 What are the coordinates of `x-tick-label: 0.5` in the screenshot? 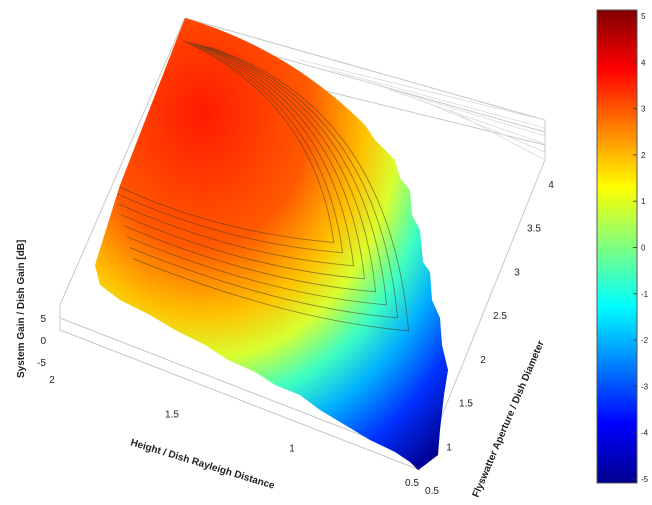 It's located at (412, 483).